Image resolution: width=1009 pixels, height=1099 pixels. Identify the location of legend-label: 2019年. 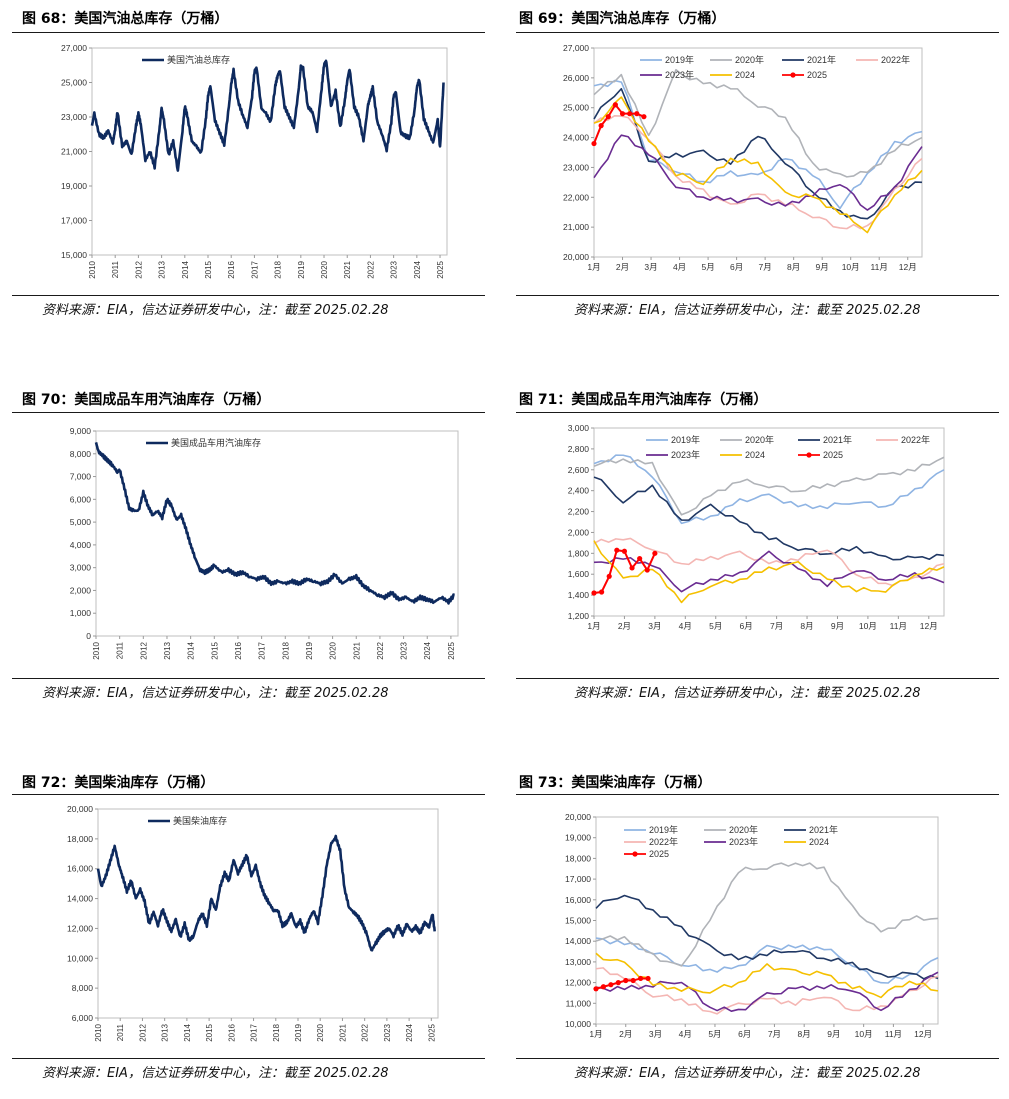
(685, 439).